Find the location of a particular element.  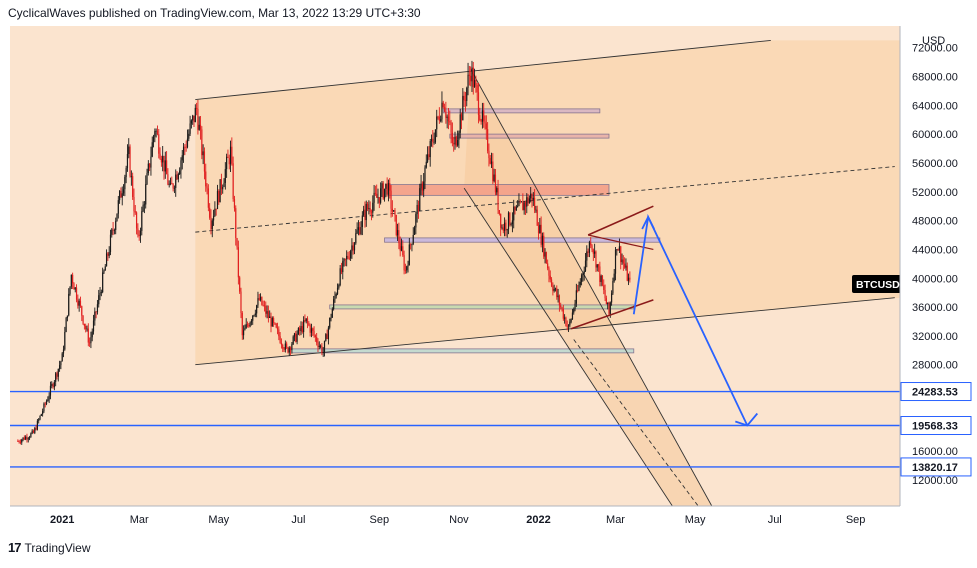

symbol-badge-label: BTCUSD is located at coordinates (878, 285).